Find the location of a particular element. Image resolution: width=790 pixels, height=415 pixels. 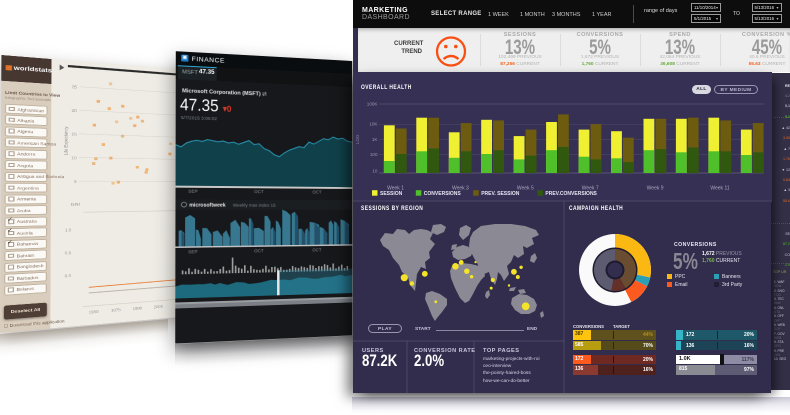

svg-text: Life Expectancy is located at coordinates (66, 140).